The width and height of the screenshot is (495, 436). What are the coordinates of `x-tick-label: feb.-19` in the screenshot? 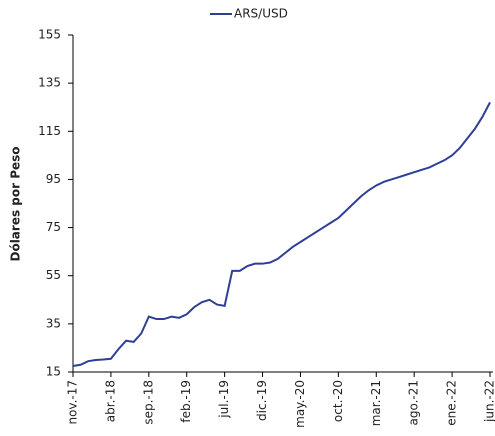 It's located at (186, 401).